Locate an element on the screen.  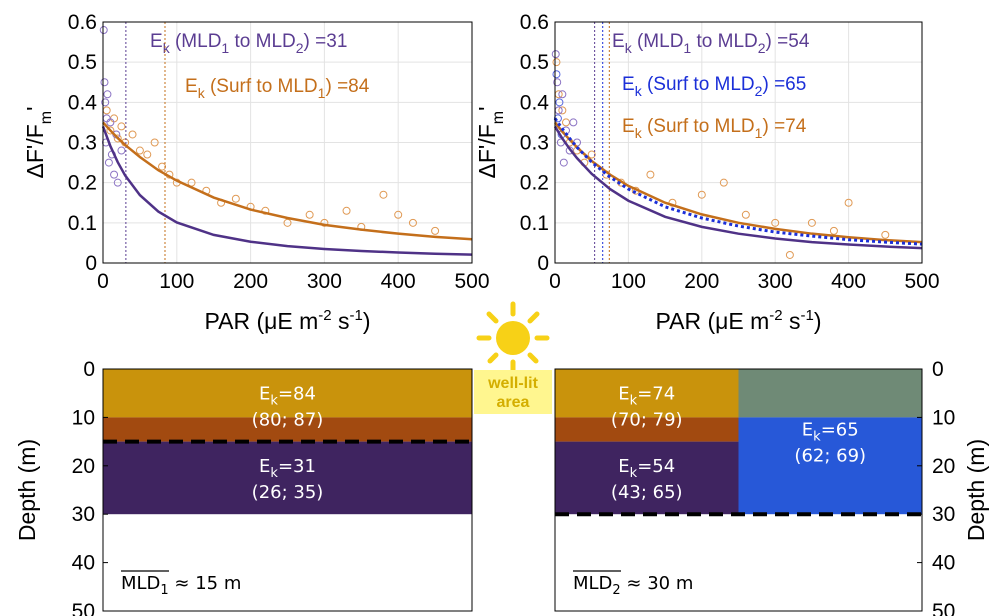
text-part: ) is located at coordinates (818, 321).